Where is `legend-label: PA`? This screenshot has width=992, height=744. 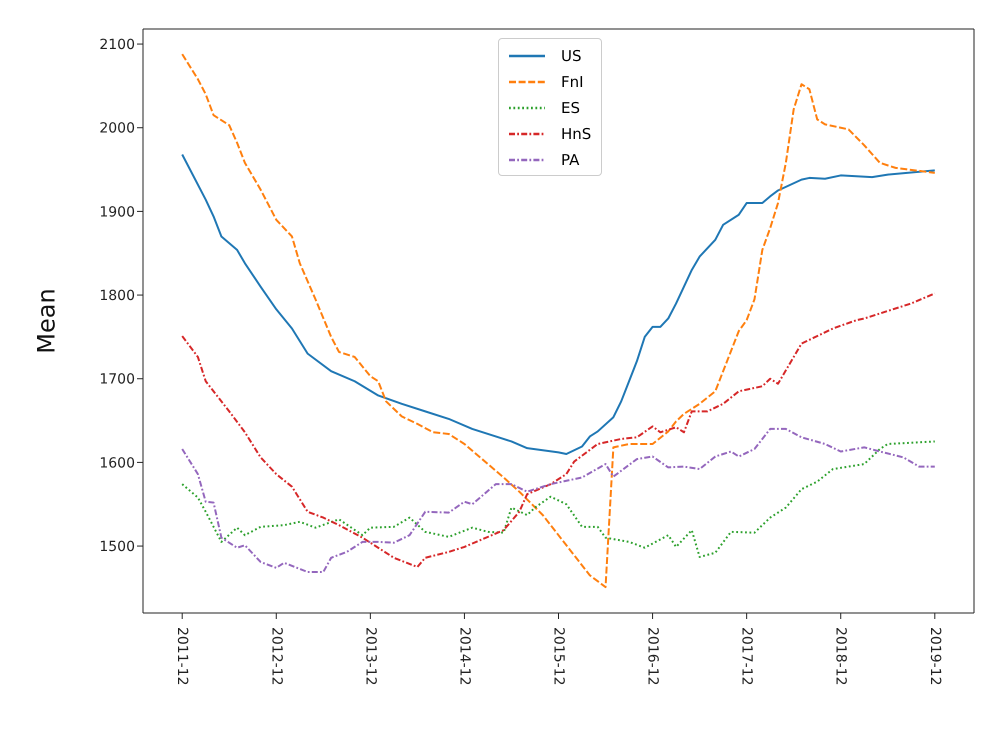 legend-label: PA is located at coordinates (570, 160).